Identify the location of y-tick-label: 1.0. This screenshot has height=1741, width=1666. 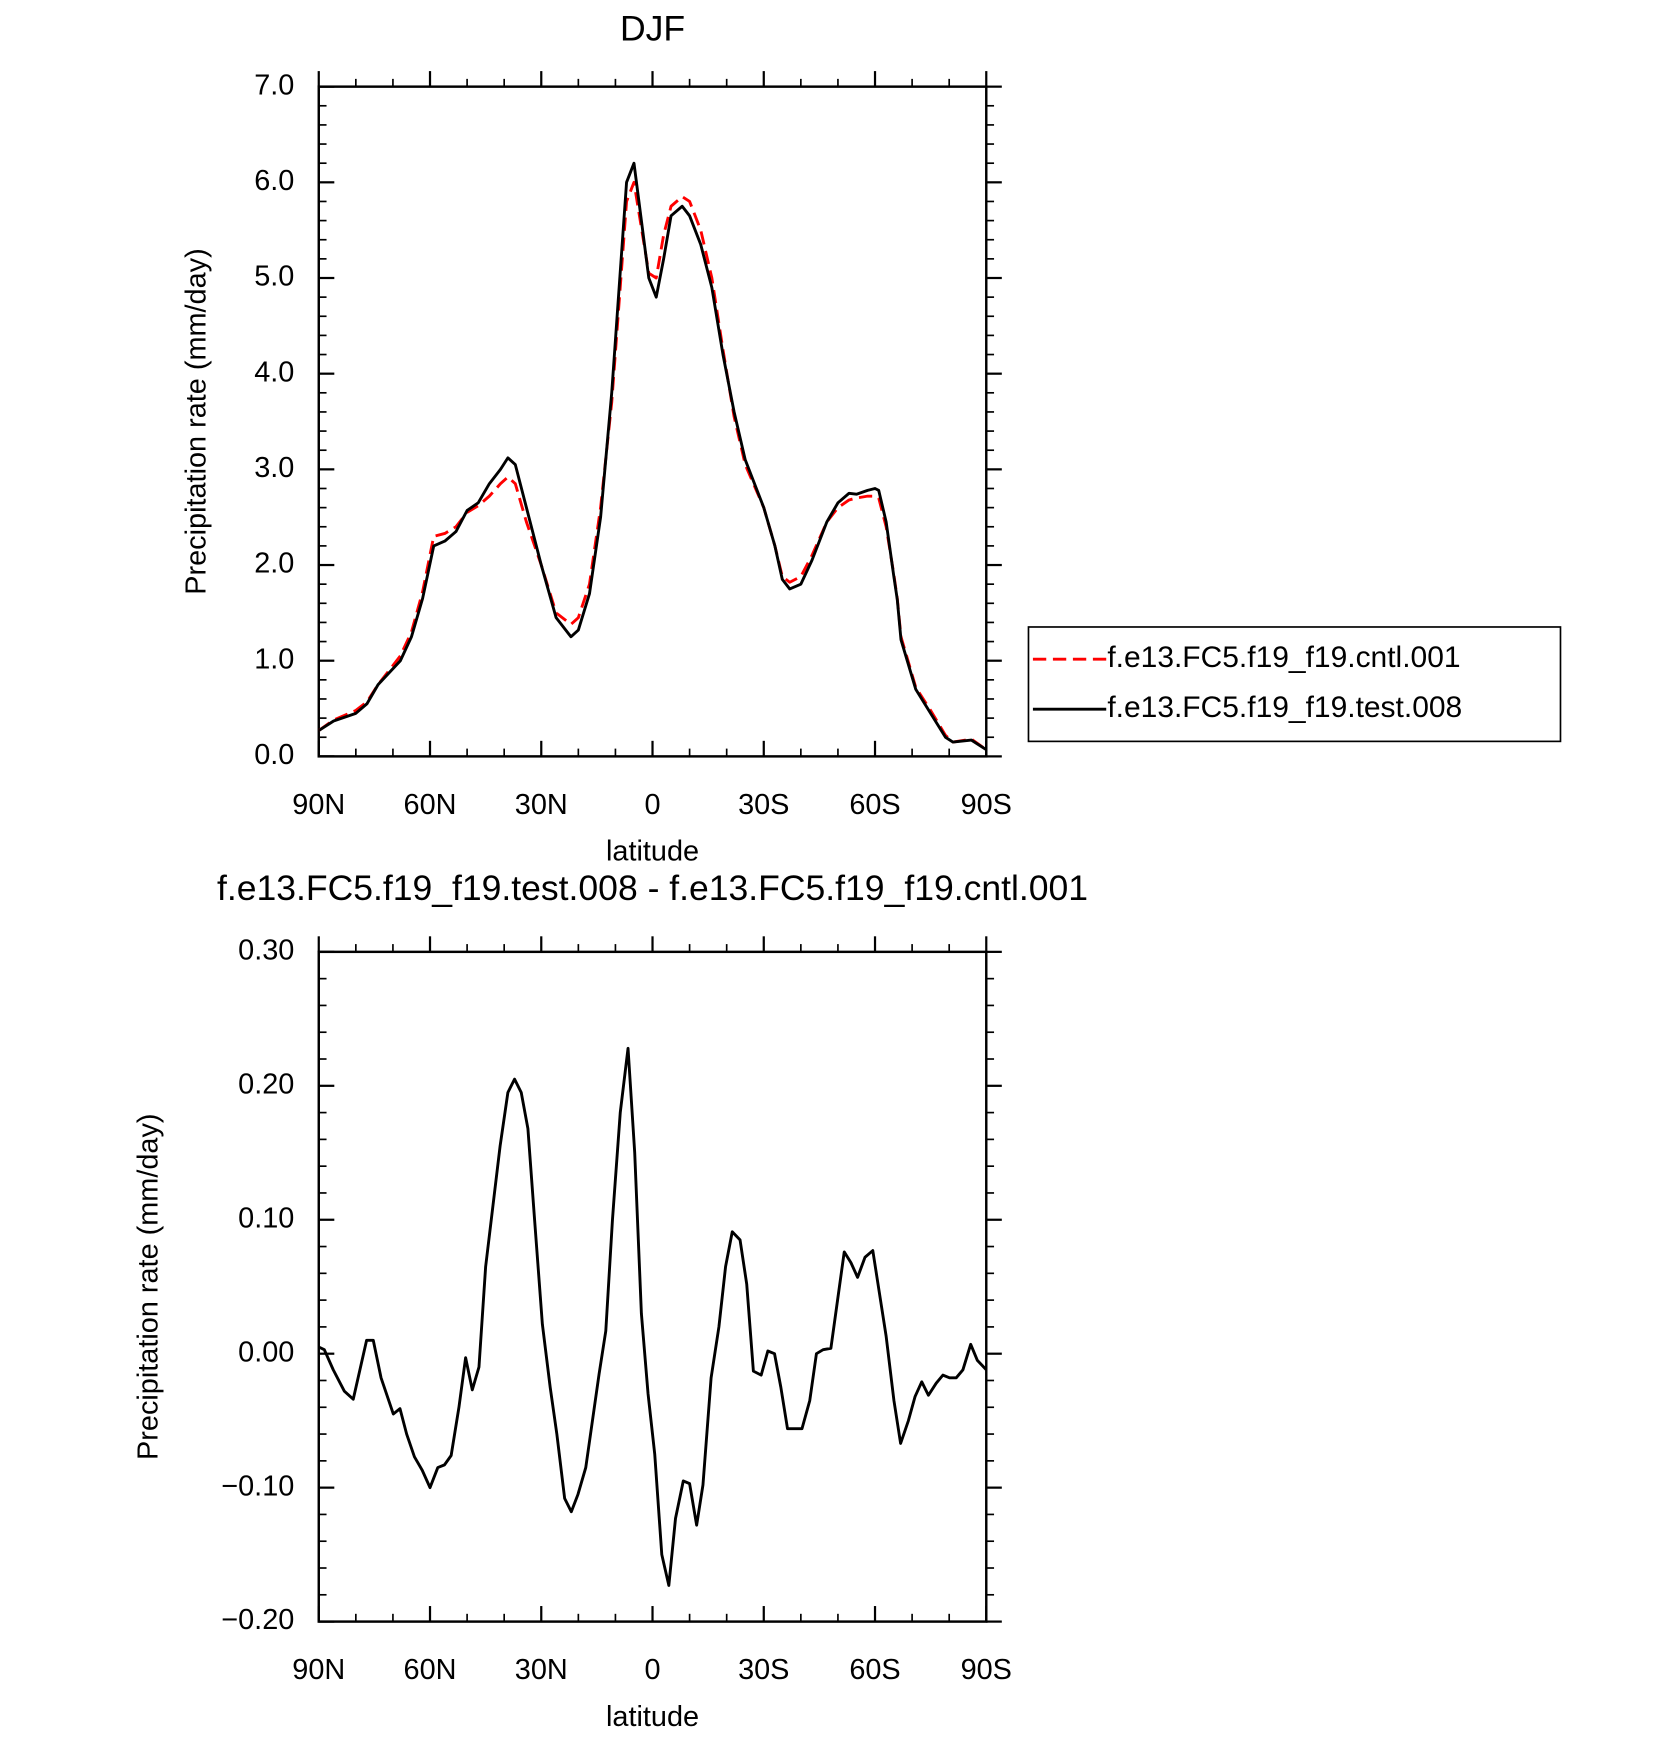
(274, 659).